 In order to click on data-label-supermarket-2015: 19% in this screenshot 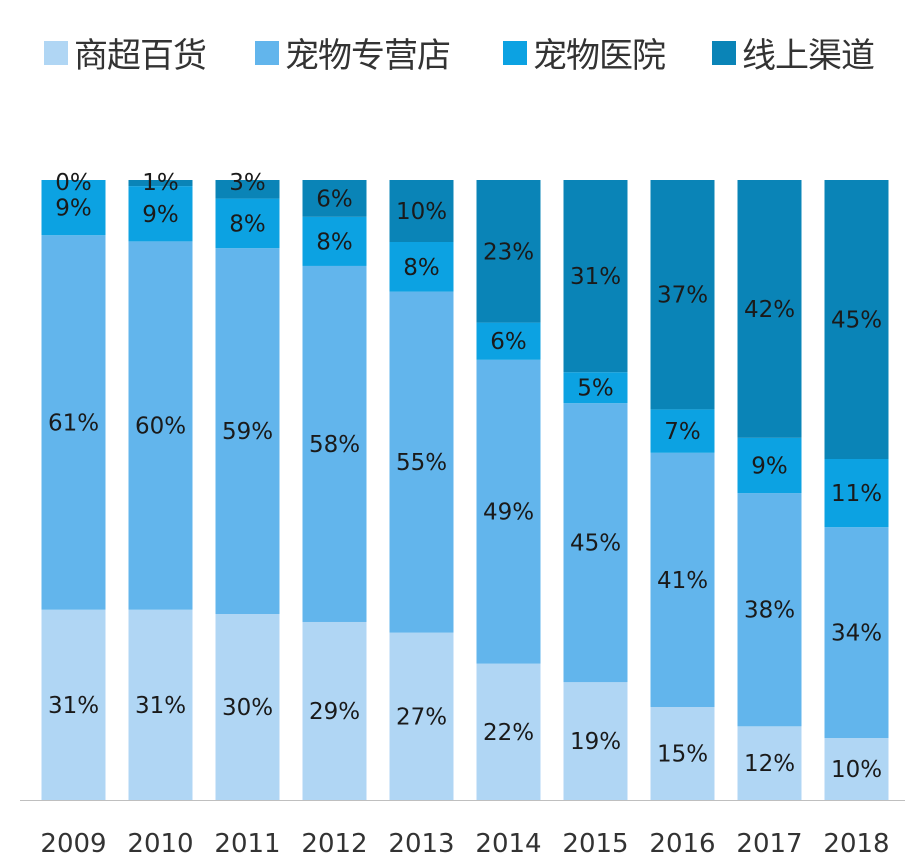, I will do `click(595, 742)`.